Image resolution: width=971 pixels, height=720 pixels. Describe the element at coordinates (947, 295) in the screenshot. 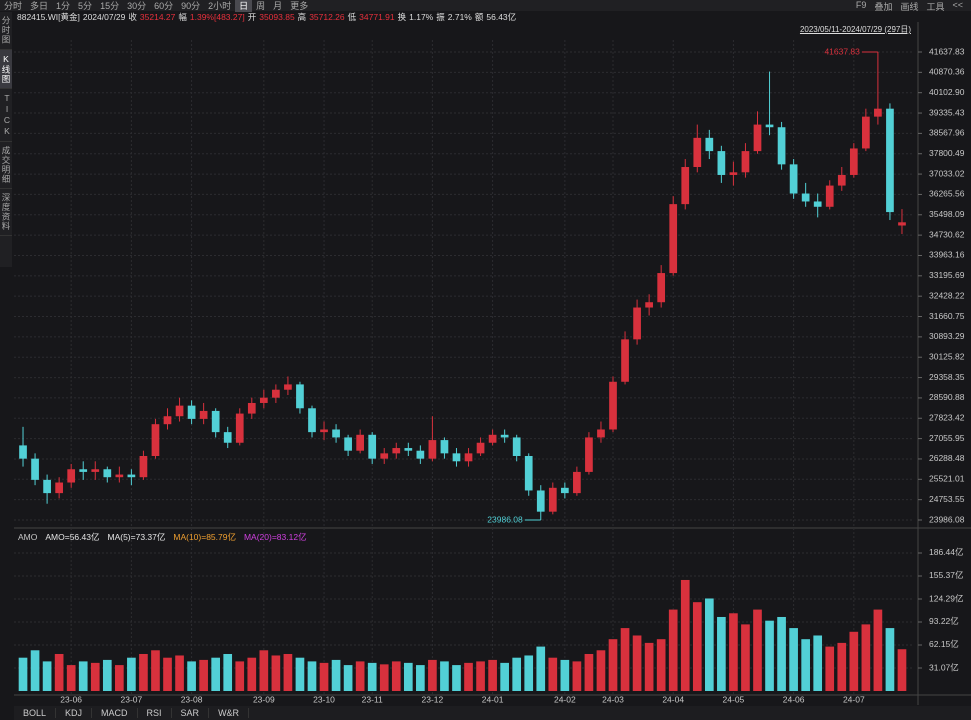

I see `y-tick-label: 32428.22` at that location.